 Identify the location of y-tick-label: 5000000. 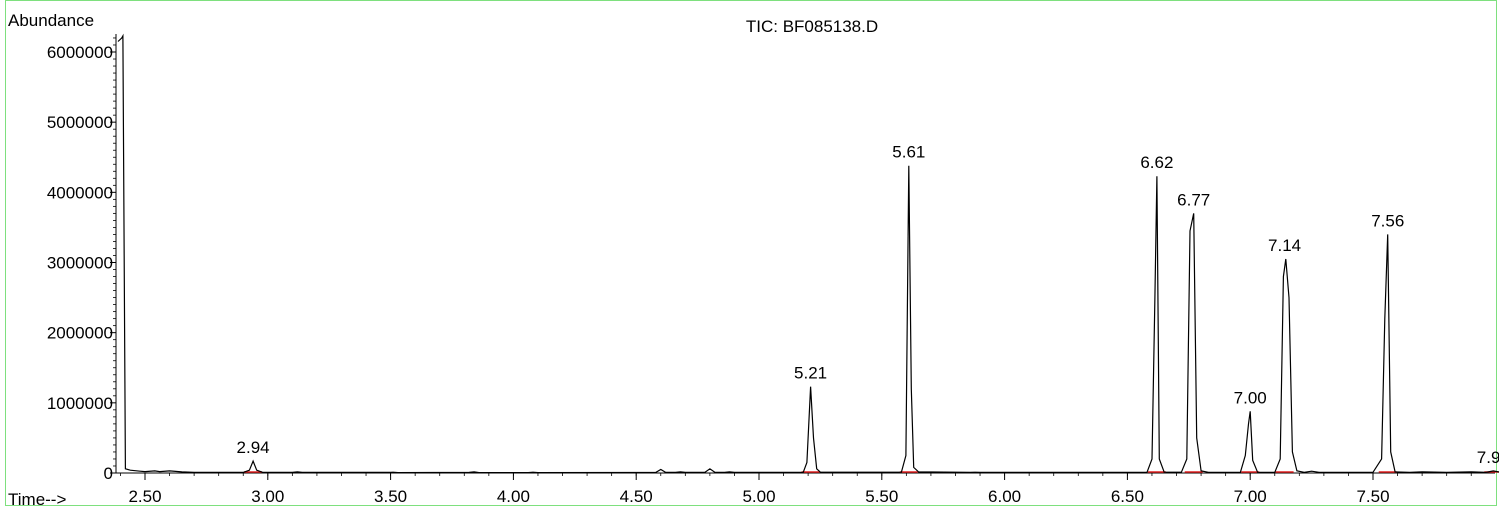
(80, 122).